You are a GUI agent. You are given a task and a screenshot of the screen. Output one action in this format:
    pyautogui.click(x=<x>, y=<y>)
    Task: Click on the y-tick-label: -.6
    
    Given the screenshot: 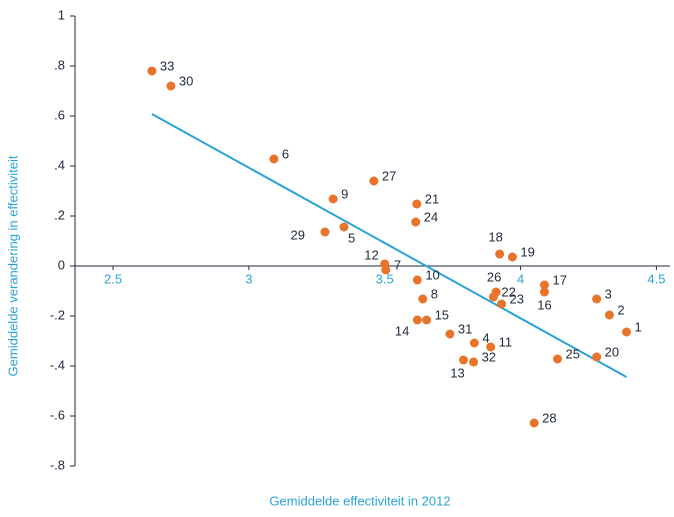 What is the action you would take?
    pyautogui.click(x=57, y=414)
    